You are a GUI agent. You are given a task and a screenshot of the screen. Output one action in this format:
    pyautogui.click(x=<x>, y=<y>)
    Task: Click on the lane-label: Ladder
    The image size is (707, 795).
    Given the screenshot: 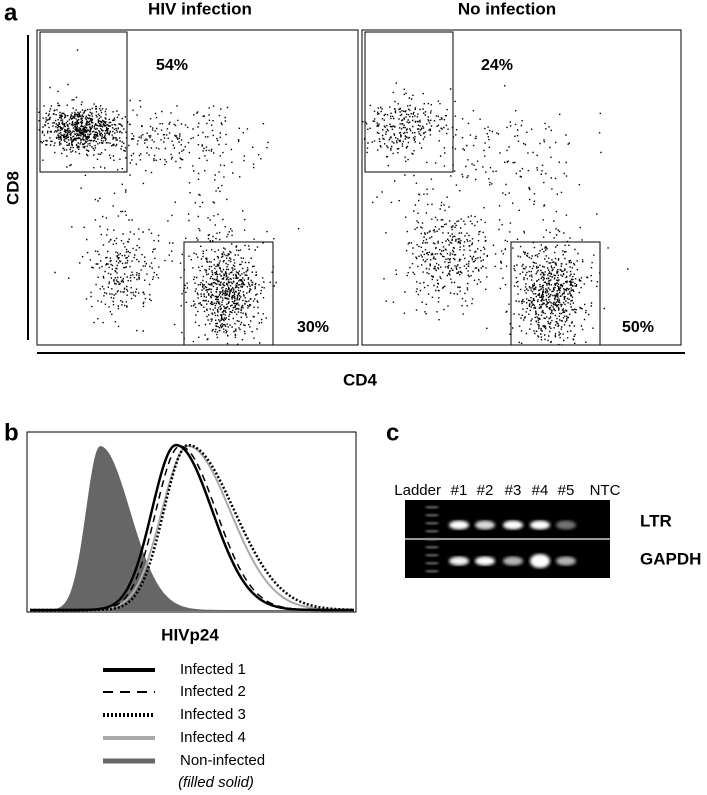 What is the action you would take?
    pyautogui.click(x=417, y=490)
    